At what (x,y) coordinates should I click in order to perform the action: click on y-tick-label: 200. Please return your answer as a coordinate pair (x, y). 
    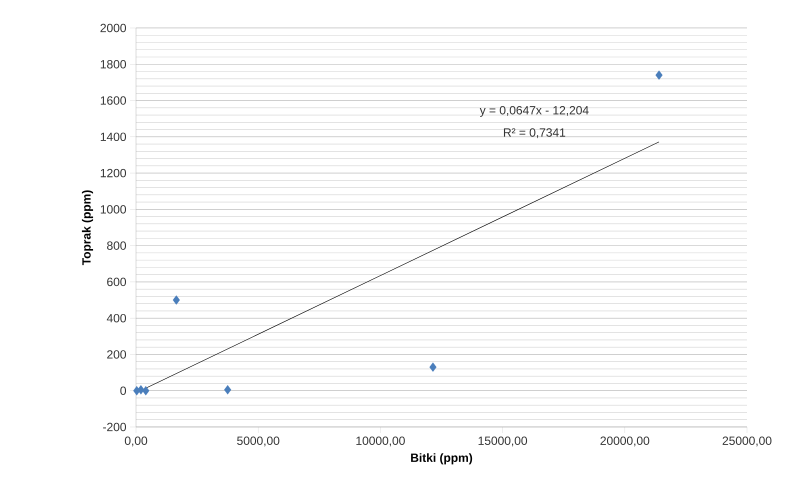
    Looking at the image, I should click on (116, 354).